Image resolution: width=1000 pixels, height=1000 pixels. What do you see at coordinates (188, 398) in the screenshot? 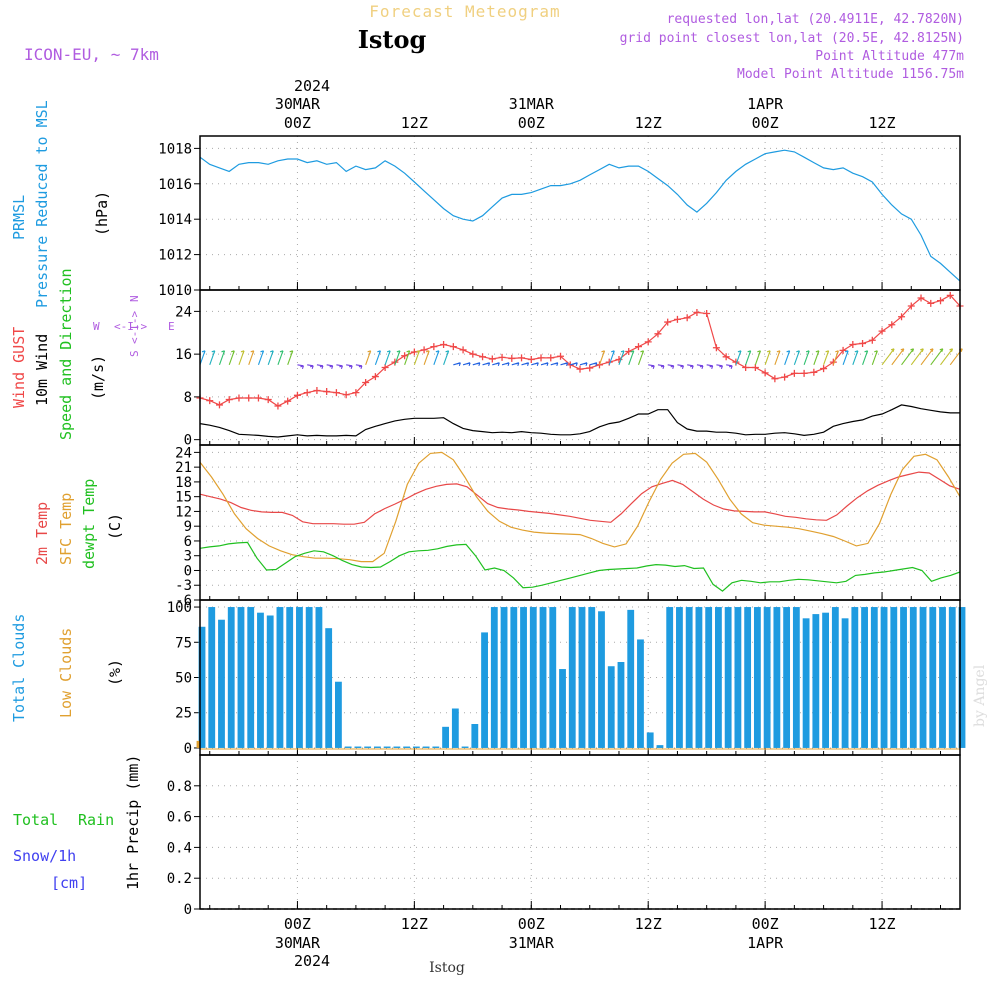
I see `ytick-label: 8` at bounding box center [188, 398].